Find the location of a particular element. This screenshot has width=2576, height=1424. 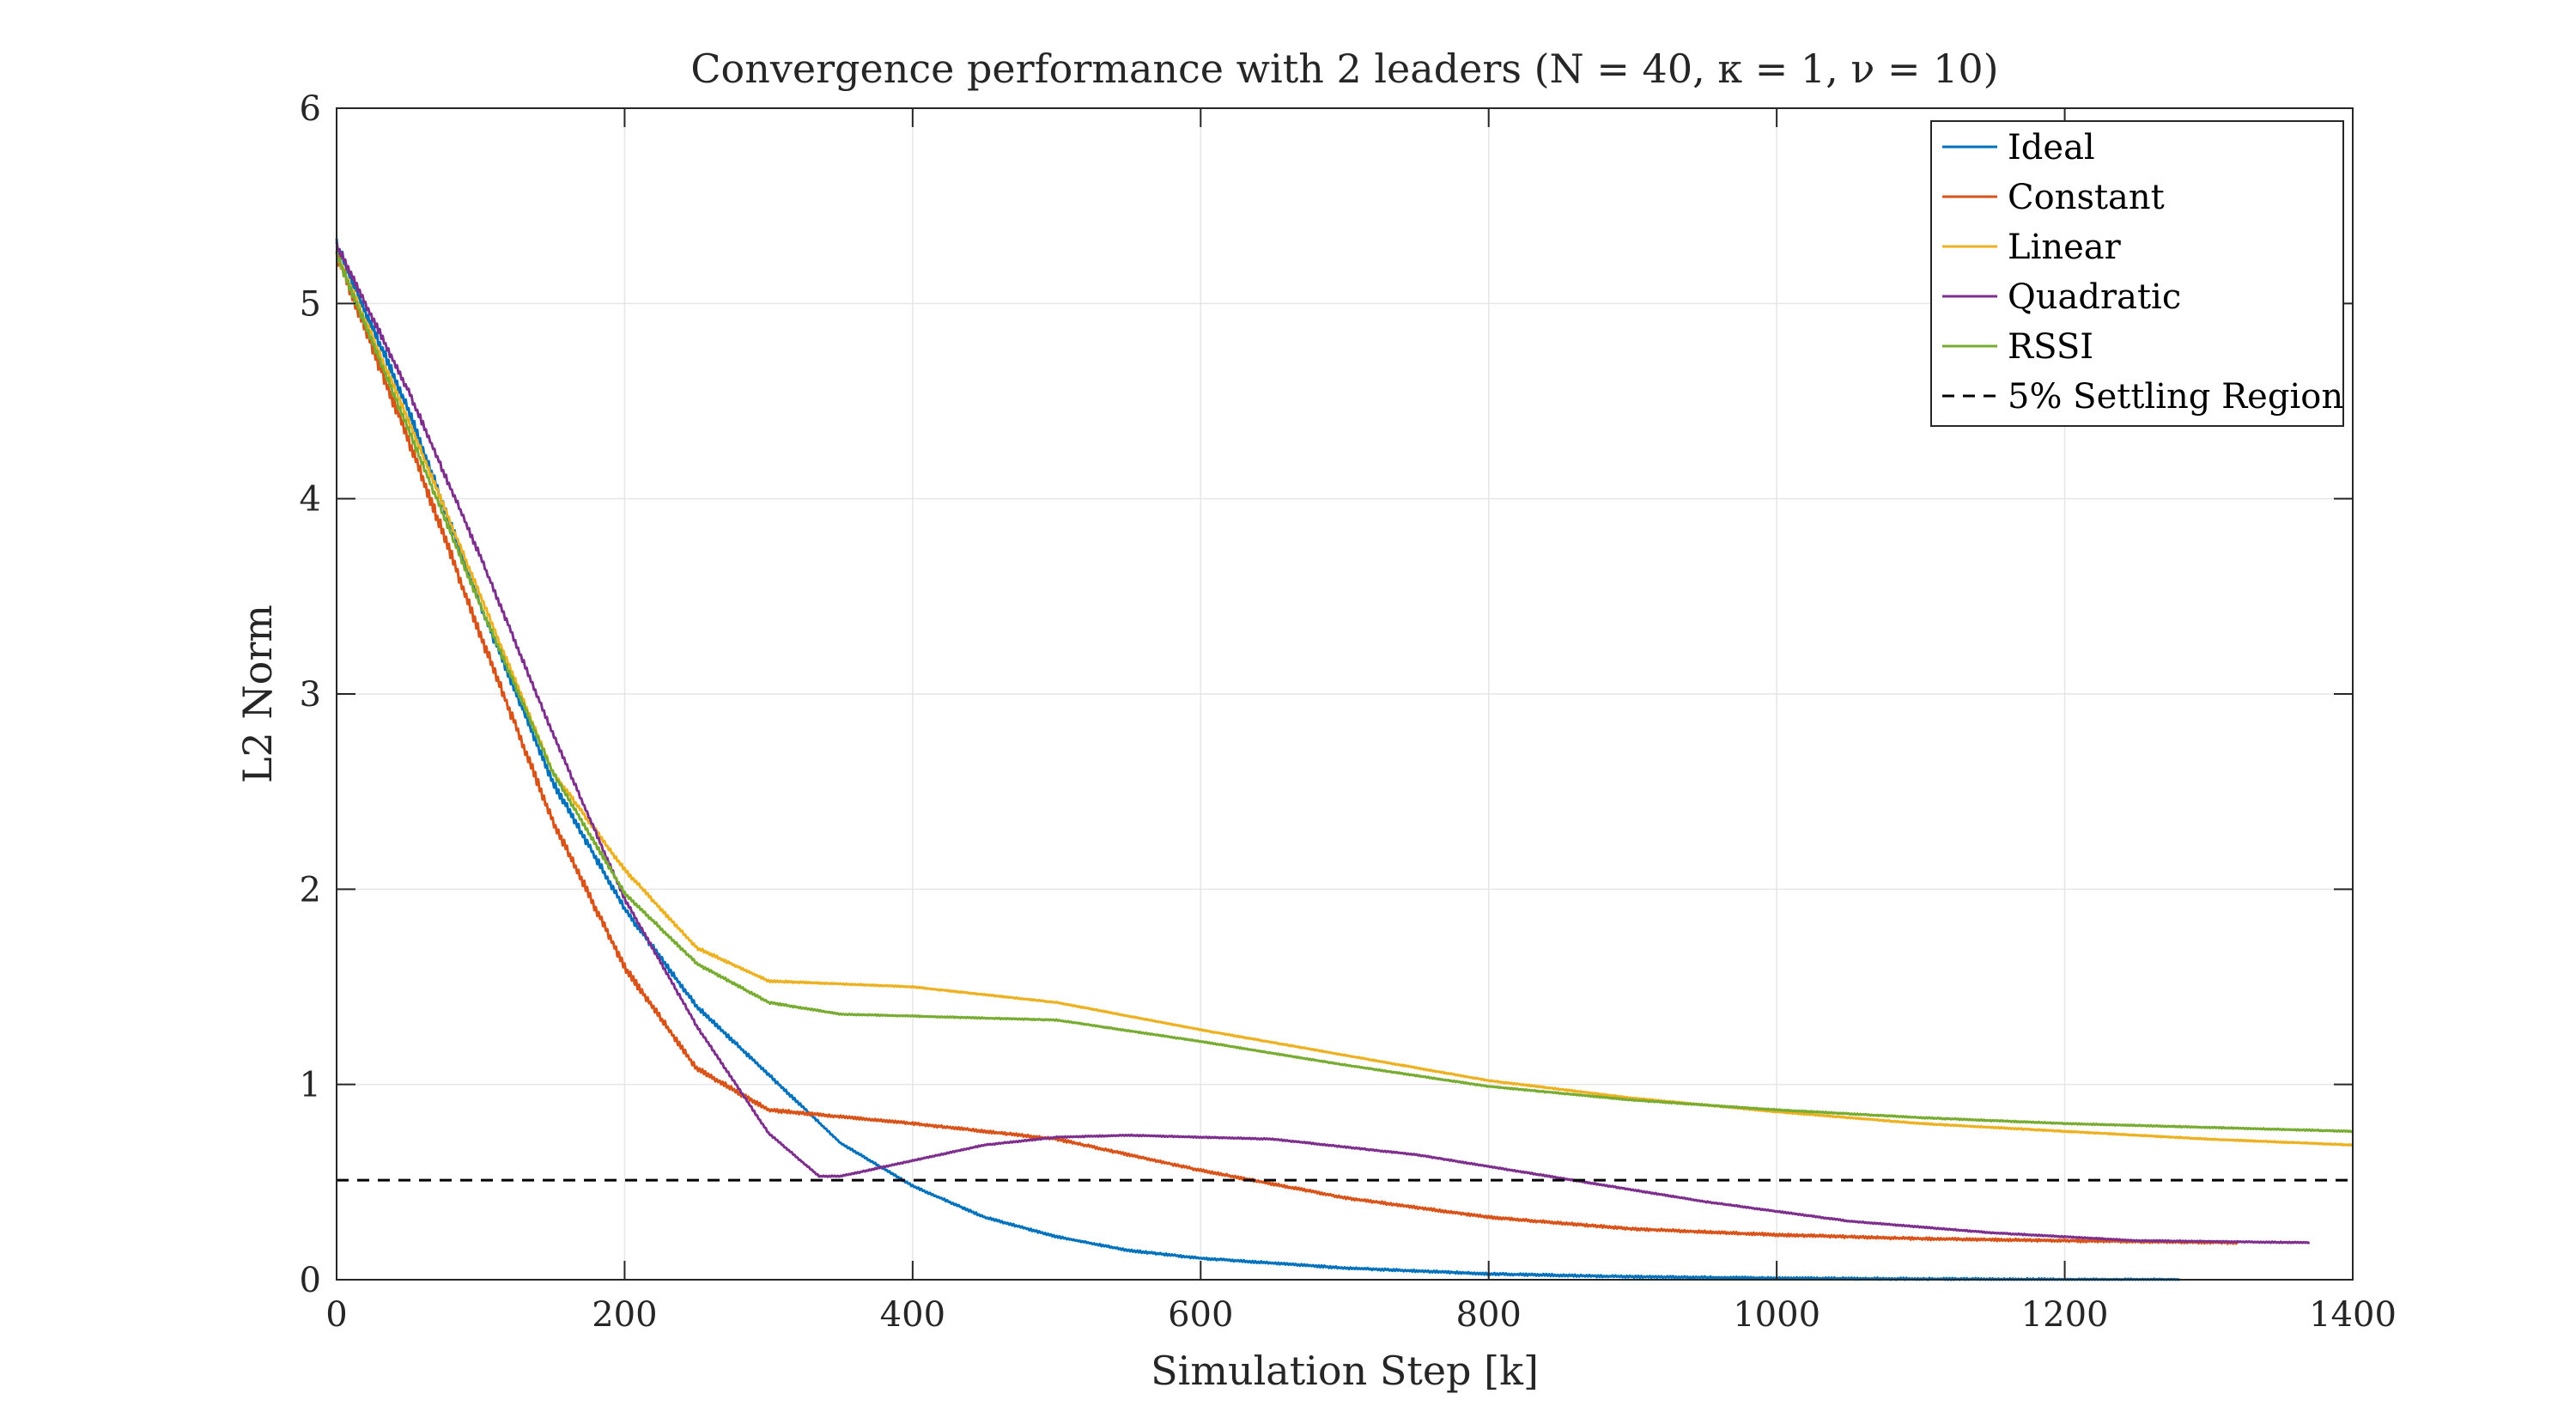

legend-label-quadratic: Quadratic is located at coordinates (2094, 297).